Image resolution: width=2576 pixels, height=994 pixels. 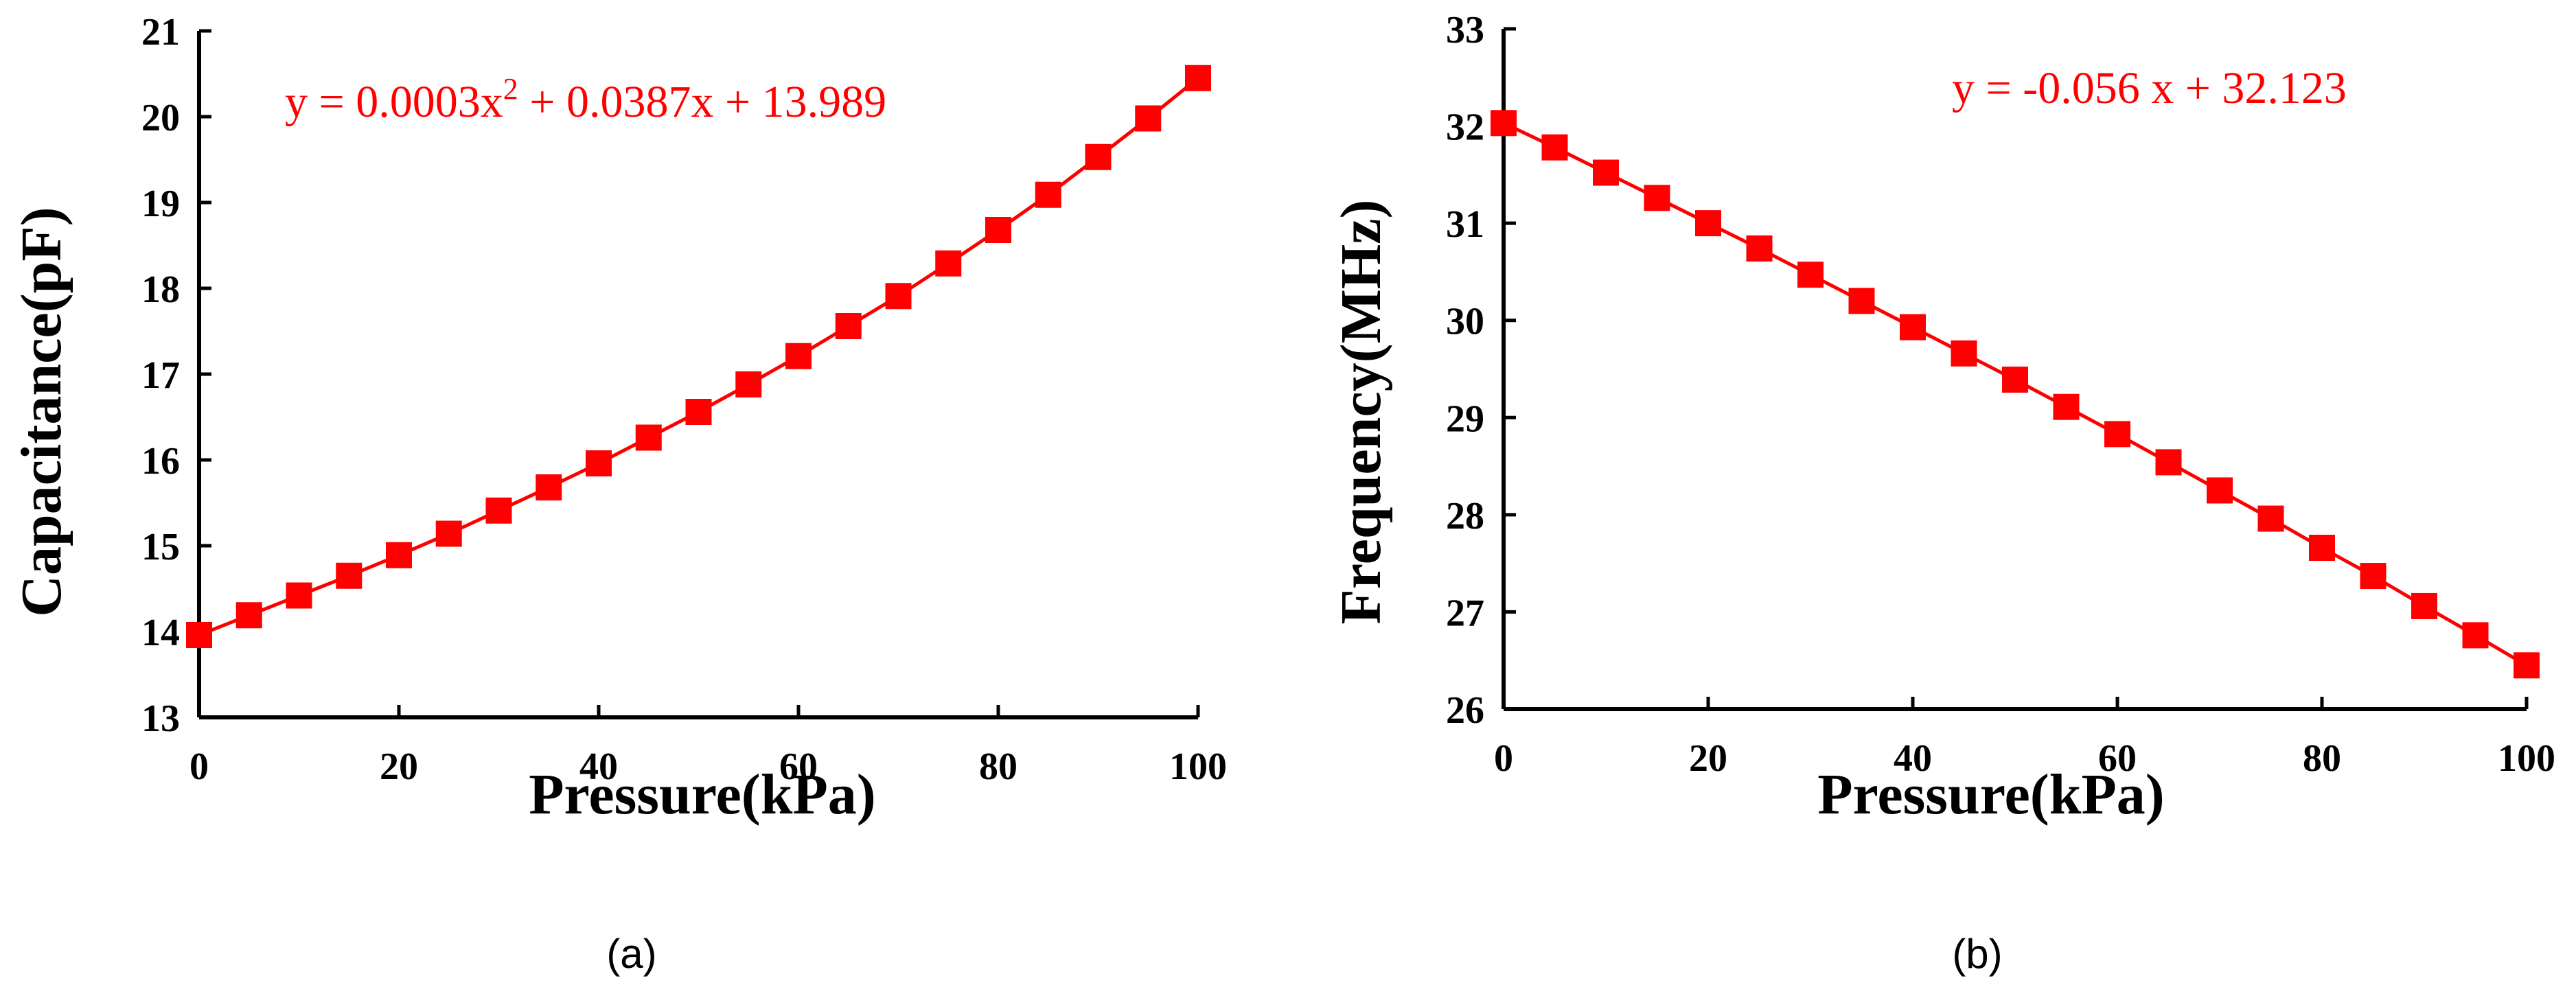 I want to click on chart-b-xlabel: Pressure(kPa), so click(x=1990, y=795).